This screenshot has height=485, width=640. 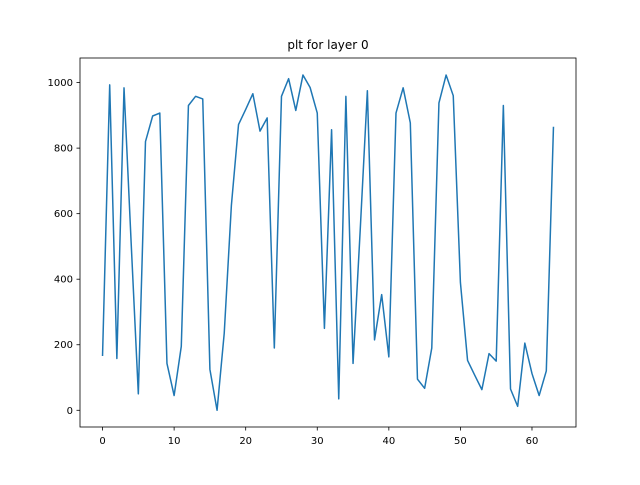 I want to click on x-tick-label: 40, so click(x=388, y=441).